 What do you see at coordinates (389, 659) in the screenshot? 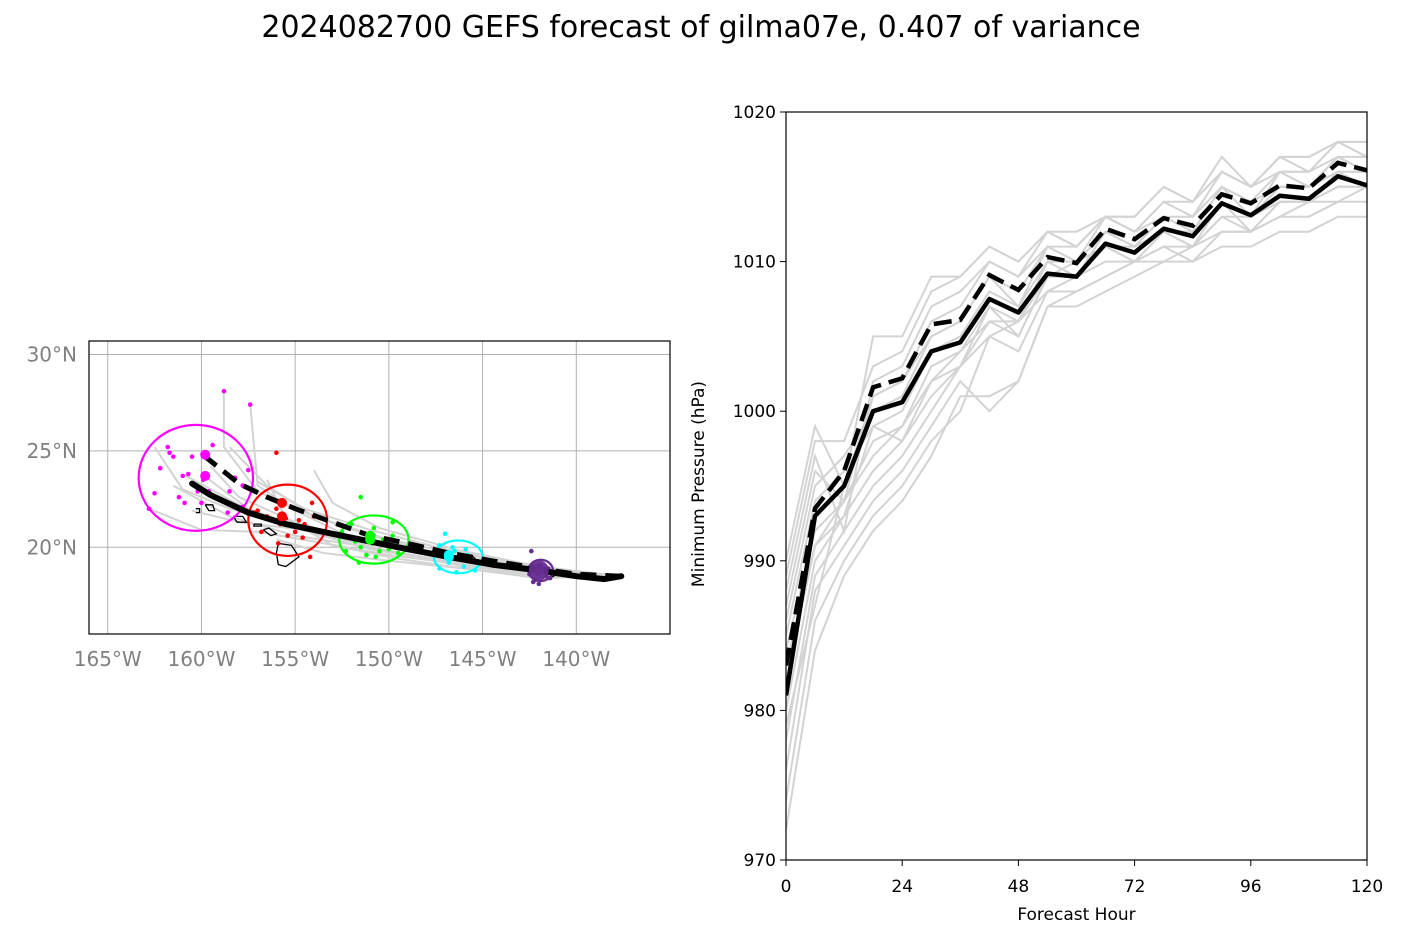
I see `map-lon-tick-label: 150°W` at bounding box center [389, 659].